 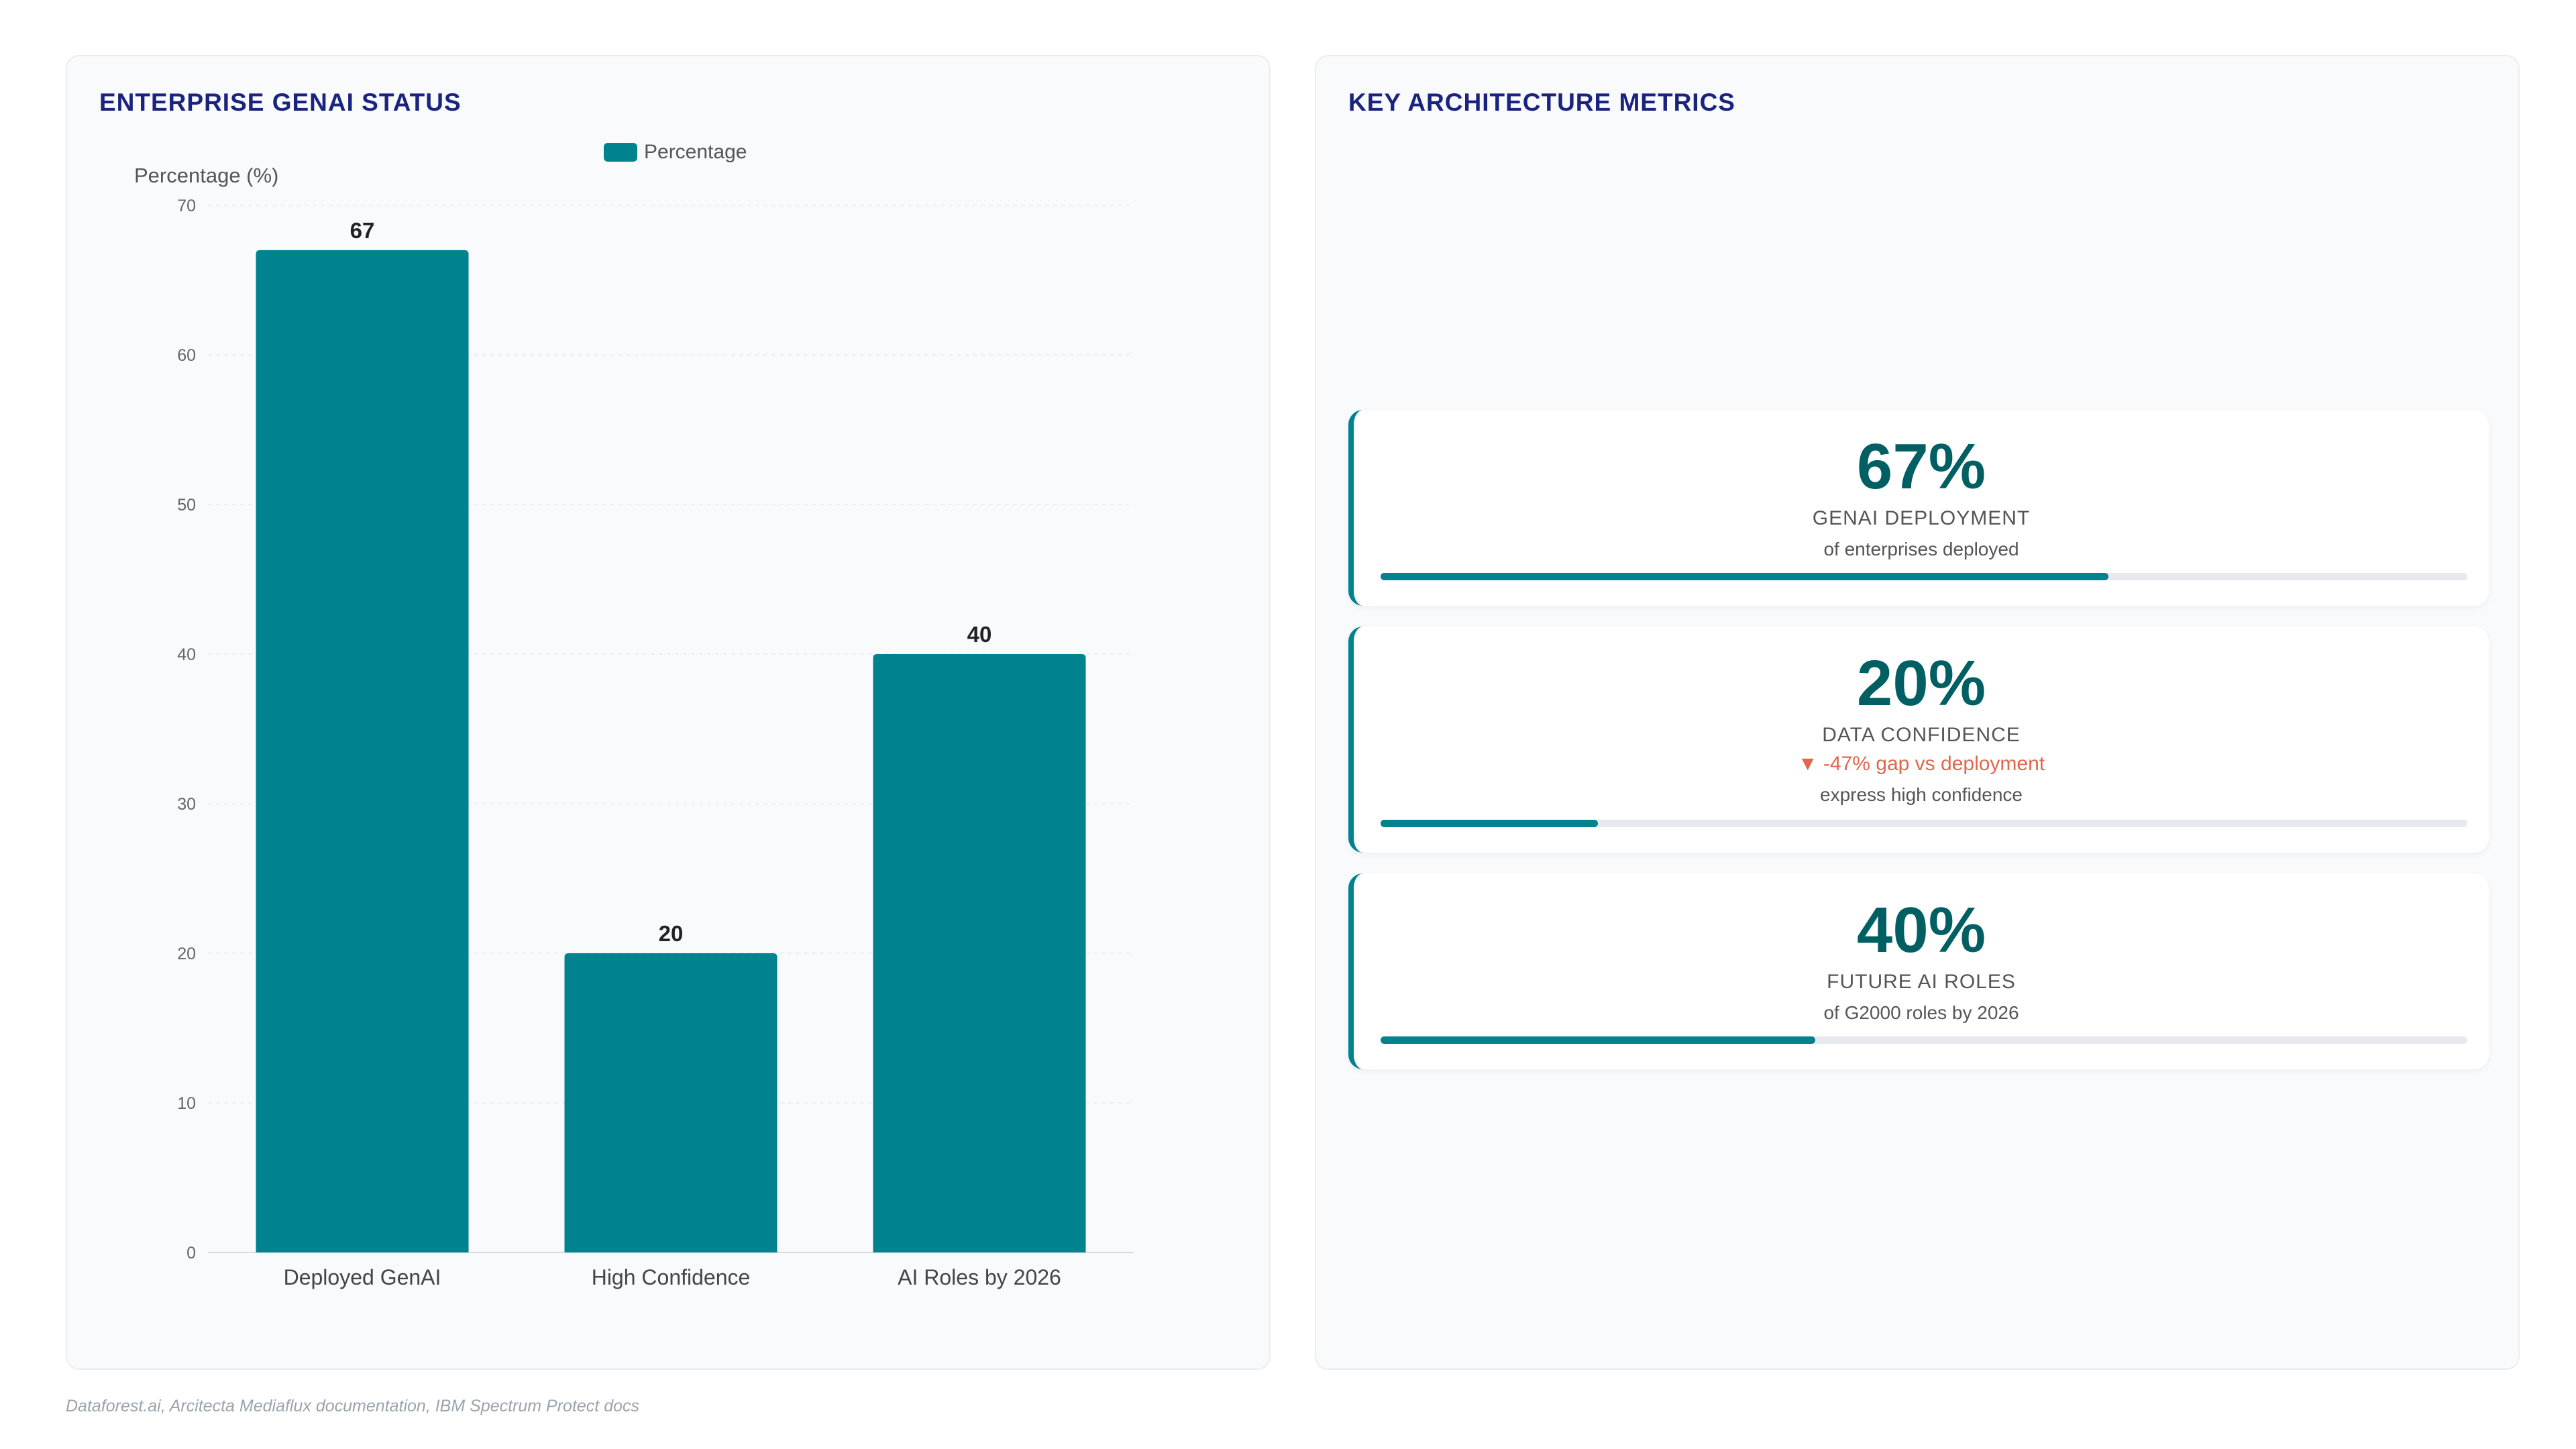 What do you see at coordinates (979, 1277) in the screenshot?
I see `x-tick-label: AI Roles by 2026` at bounding box center [979, 1277].